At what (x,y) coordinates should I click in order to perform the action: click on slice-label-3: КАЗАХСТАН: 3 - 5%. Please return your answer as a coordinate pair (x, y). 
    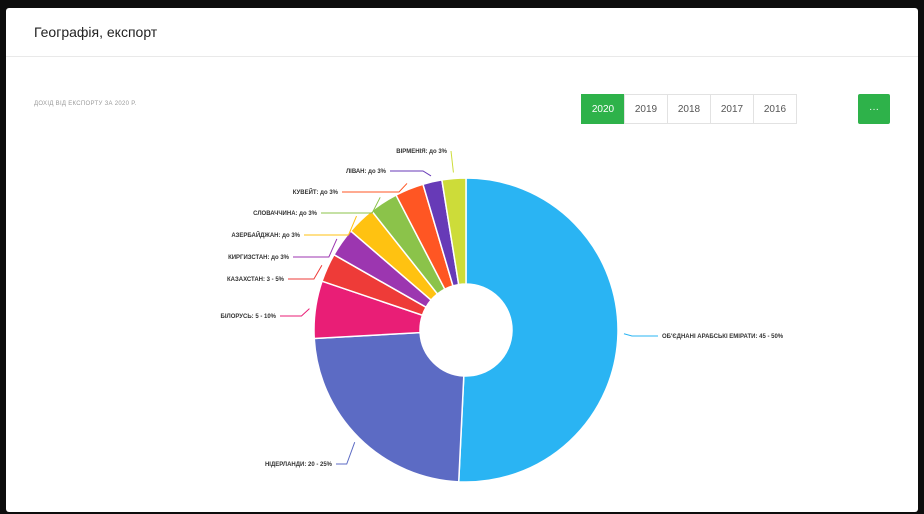
    Looking at the image, I should click on (256, 280).